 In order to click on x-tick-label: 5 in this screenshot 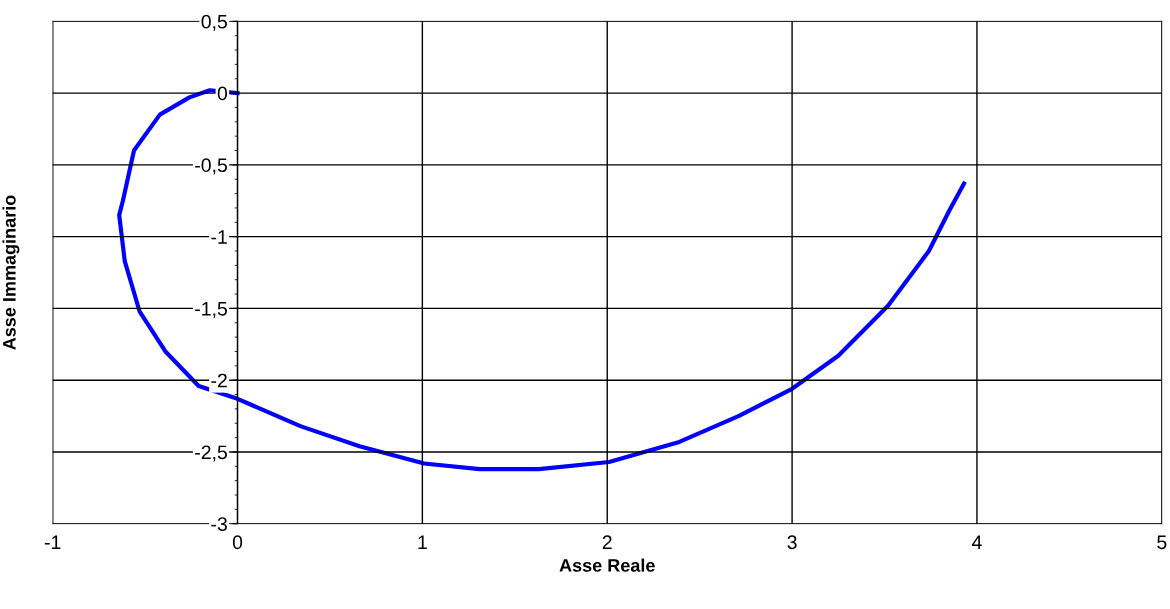, I will do `click(1162, 542)`.